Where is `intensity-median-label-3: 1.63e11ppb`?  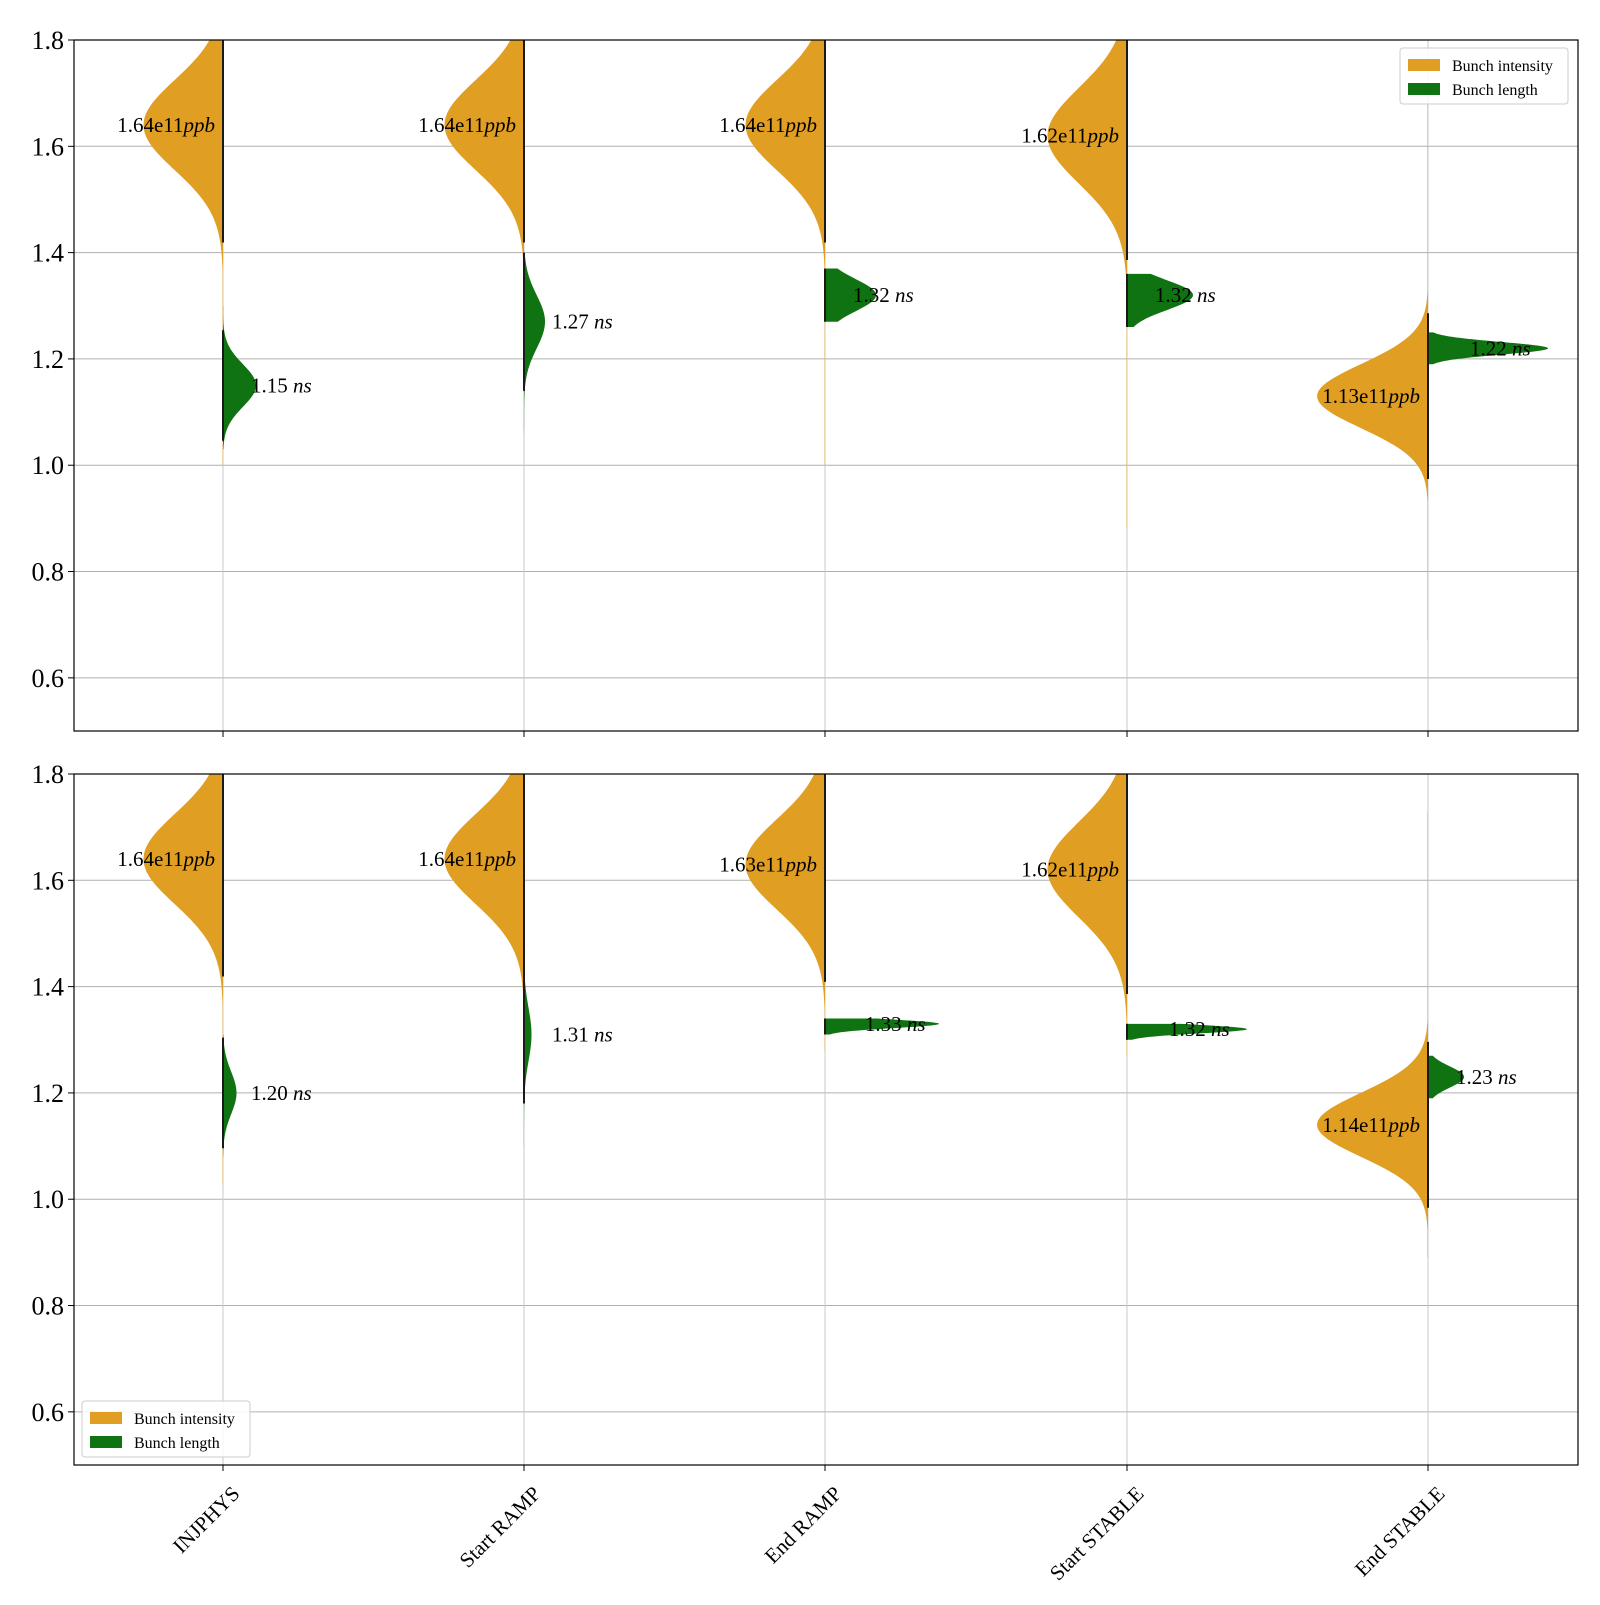
intensity-median-label-3: 1.63e11ppb is located at coordinates (768, 864).